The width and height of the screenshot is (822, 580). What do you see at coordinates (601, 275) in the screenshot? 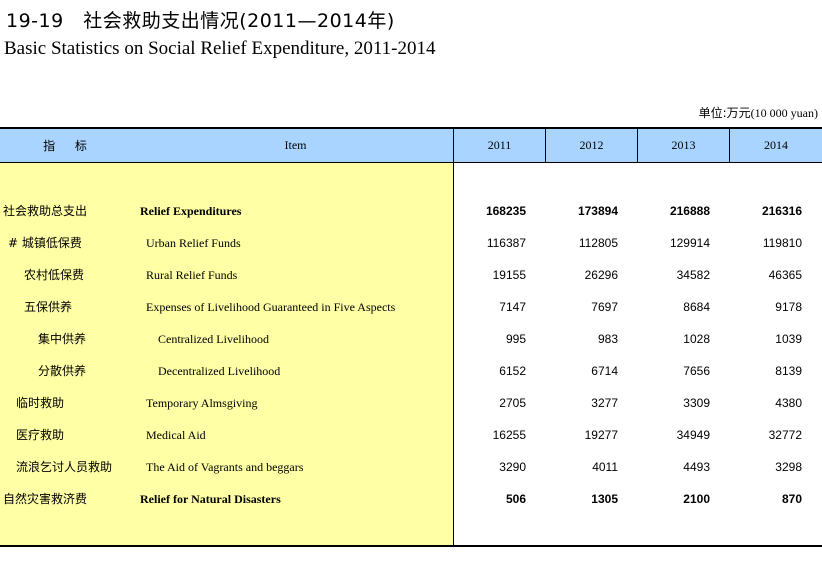
I see `value-2012: 26296` at bounding box center [601, 275].